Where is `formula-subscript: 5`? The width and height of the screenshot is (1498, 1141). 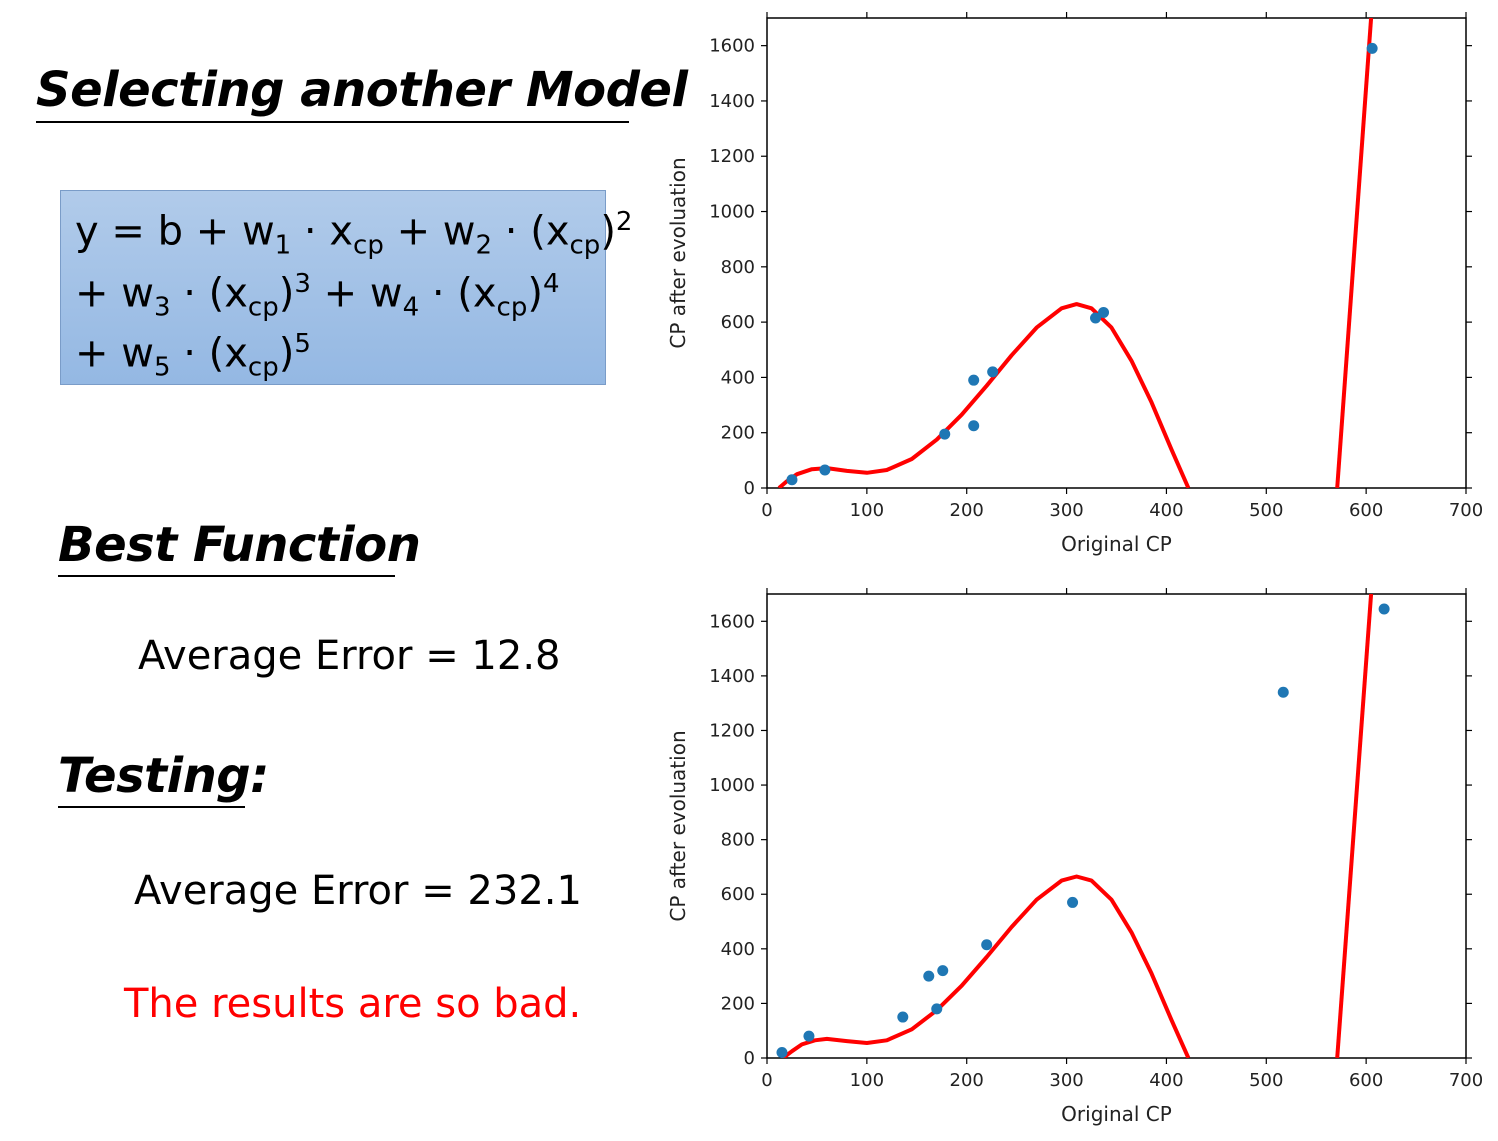 formula-subscript: 5 is located at coordinates (162, 367).